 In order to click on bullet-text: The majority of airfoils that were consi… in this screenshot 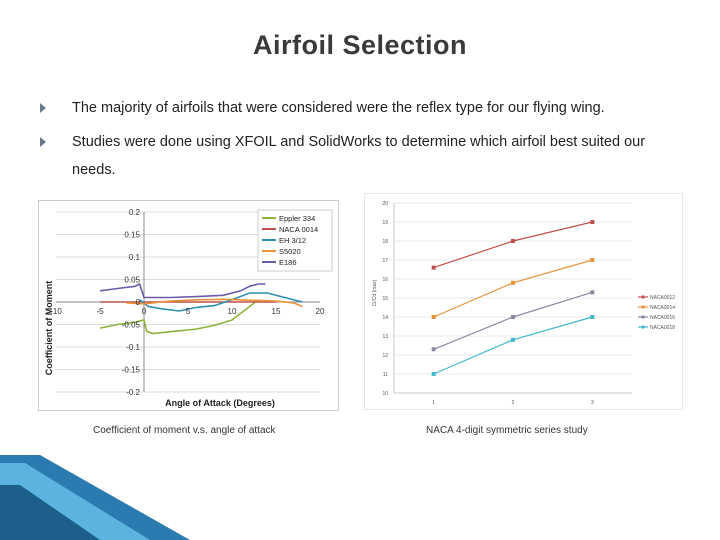, I will do `click(338, 108)`.